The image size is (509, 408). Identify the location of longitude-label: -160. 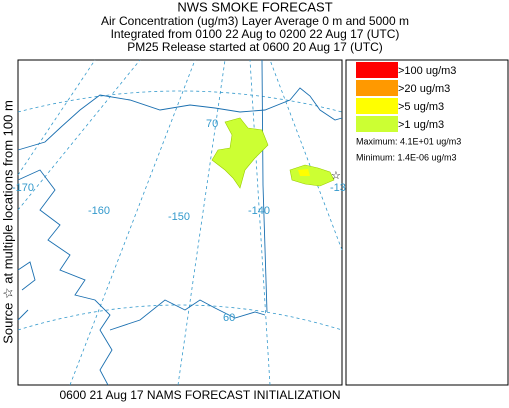
(99, 211).